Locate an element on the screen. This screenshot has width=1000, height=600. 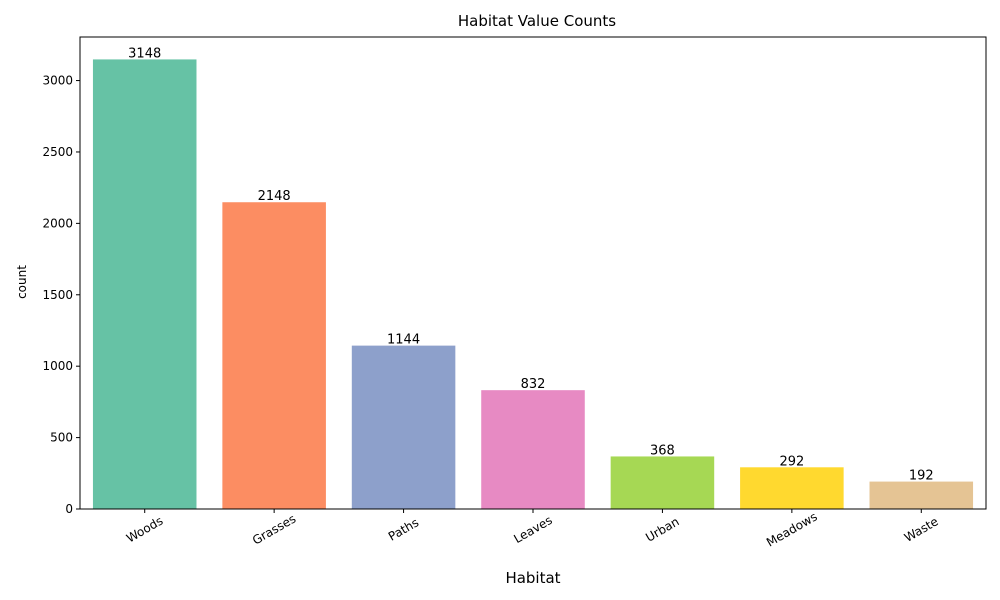
y-tick-label: 0 is located at coordinates (69, 509).